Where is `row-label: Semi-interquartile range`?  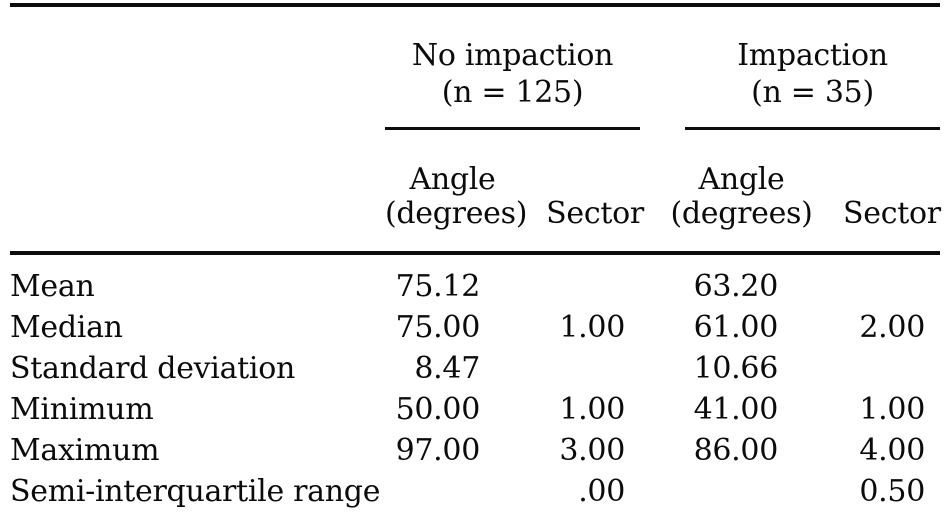
row-label: Semi-interquartile range is located at coordinates (195, 491).